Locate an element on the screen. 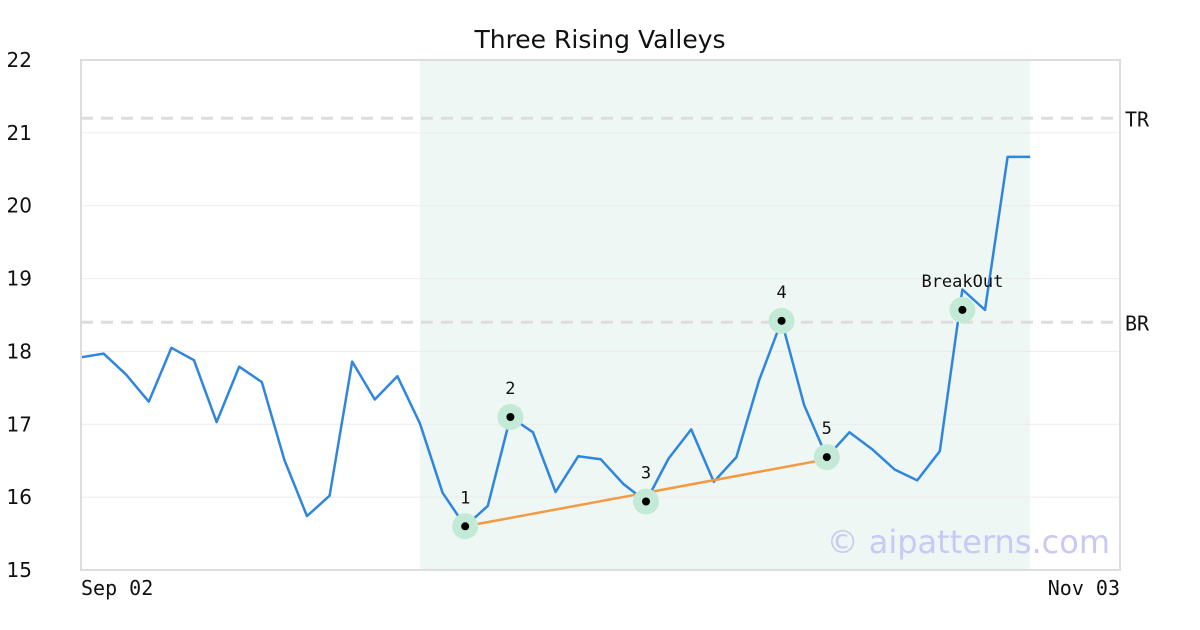 This screenshot has width=1200, height=630. y-tick-label: 18 is located at coordinates (19, 351).